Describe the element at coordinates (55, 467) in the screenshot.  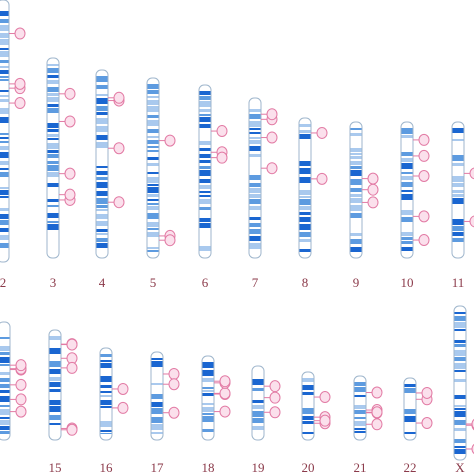
I see `chromosome-label: 15` at that location.